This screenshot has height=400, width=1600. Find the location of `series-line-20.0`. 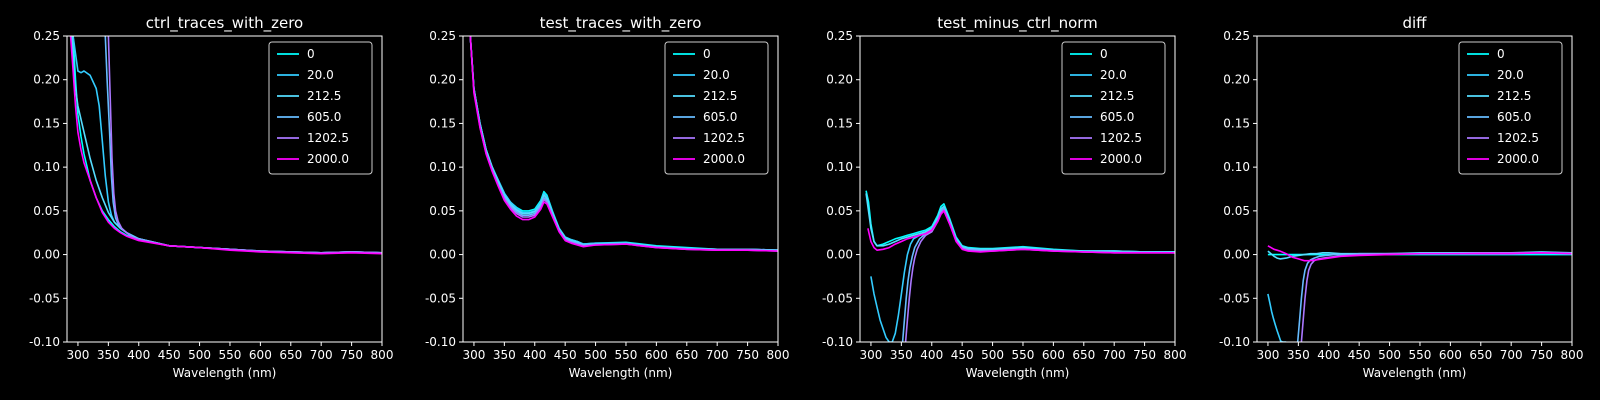

series-line-20.0 is located at coordinates (1277, 317).